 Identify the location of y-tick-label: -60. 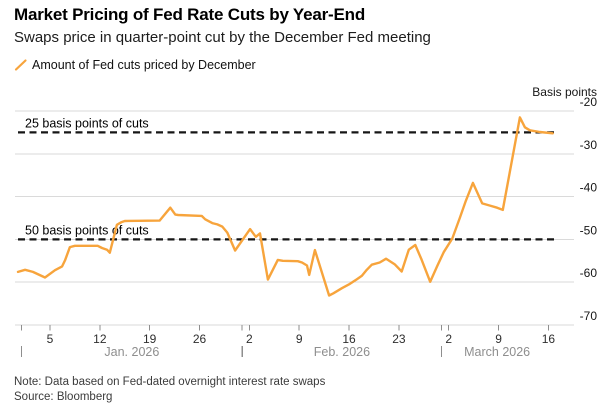
(589, 273).